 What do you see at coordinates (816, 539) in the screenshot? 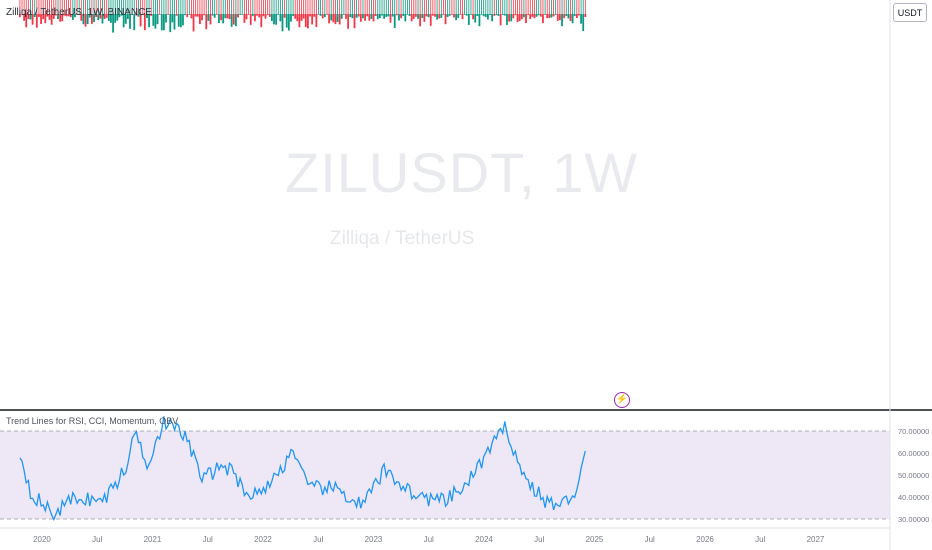
I see `time-axis-label: 2027` at bounding box center [816, 539].